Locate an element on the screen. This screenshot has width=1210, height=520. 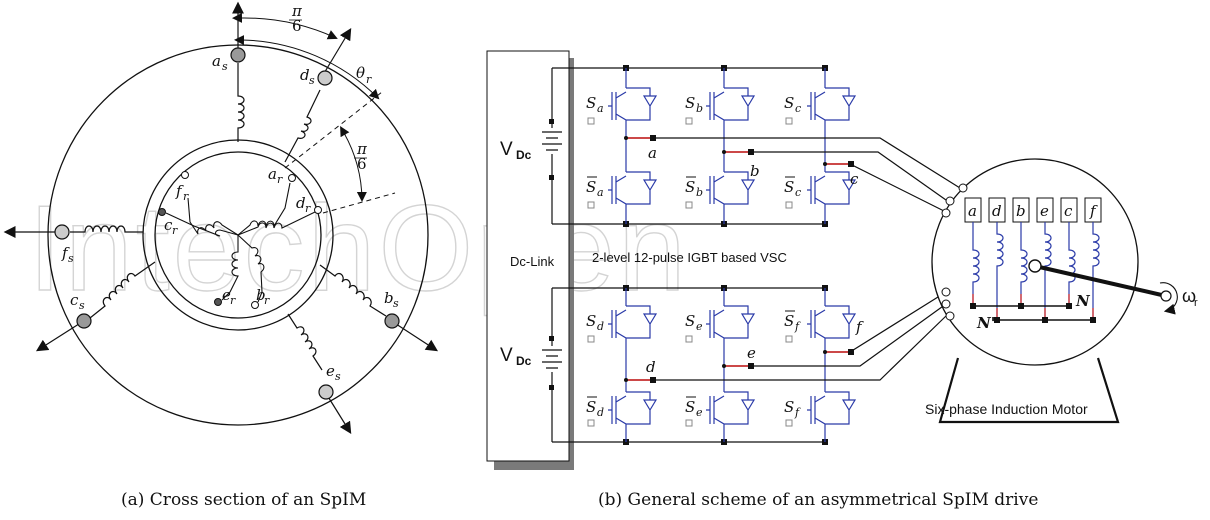
neutral-label-2: N is located at coordinates (1083, 301).